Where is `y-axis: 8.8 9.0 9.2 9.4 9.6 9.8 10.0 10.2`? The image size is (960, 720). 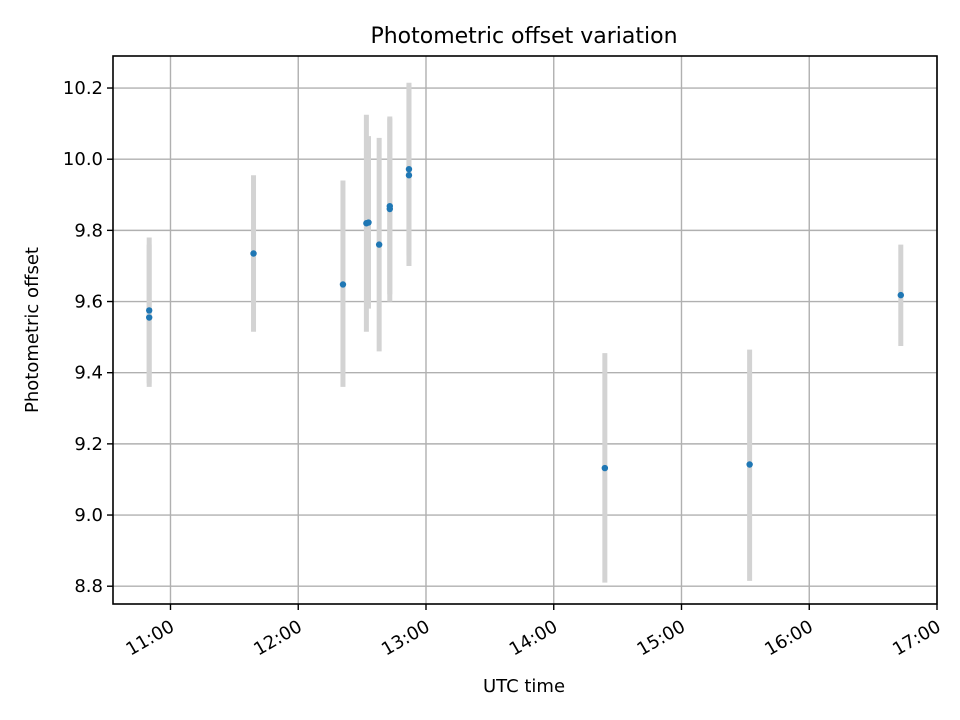
y-axis: 8.8 9.0 9.2 9.4 9.6 9.8 10.0 10.2 is located at coordinates (88, 337).